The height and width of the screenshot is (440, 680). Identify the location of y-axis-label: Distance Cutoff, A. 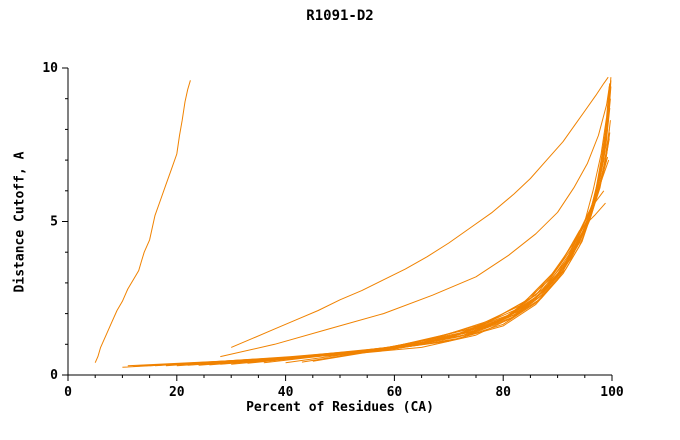
(20, 222).